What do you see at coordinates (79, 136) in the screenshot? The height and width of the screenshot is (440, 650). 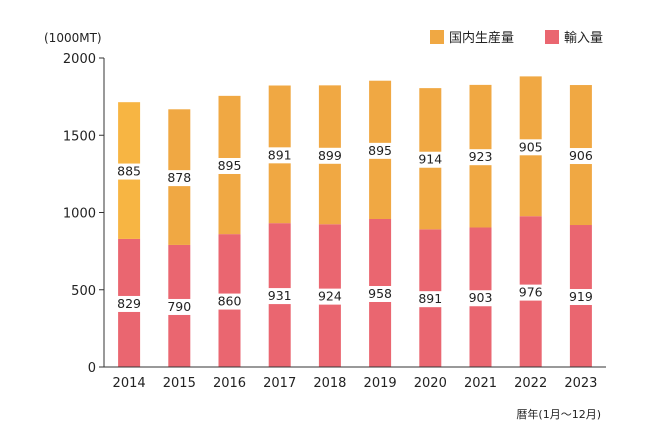 I see `y-tick-label: 1500` at bounding box center [79, 136].